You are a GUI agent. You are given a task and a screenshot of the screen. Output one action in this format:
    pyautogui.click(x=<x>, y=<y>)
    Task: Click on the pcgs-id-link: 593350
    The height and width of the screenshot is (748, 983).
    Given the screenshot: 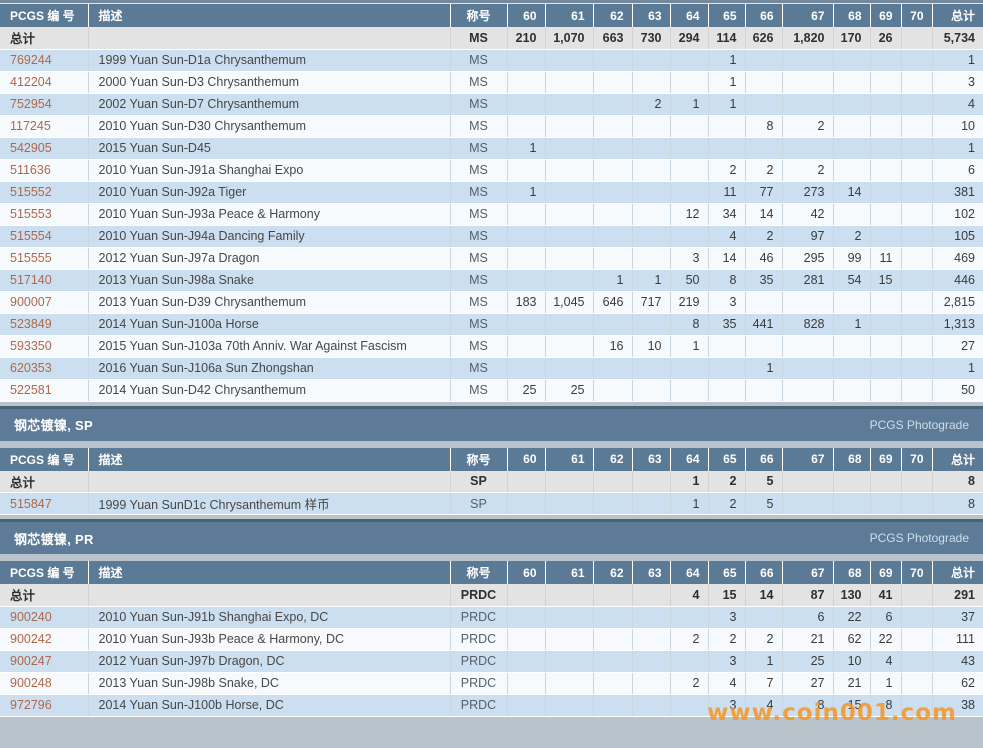 What is the action you would take?
    pyautogui.click(x=44, y=346)
    